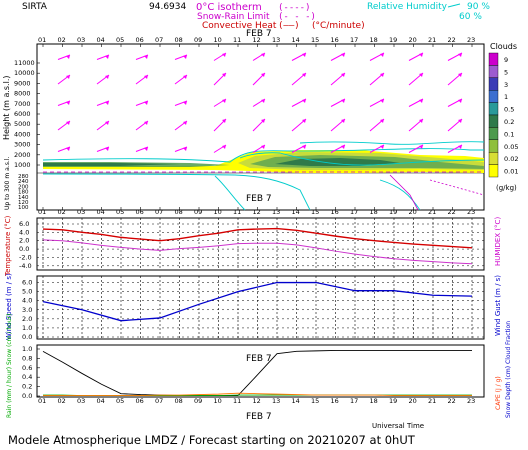  Describe the element at coordinates (27, 292) in the screenshot. I see `wind-tick: 5.0` at that location.